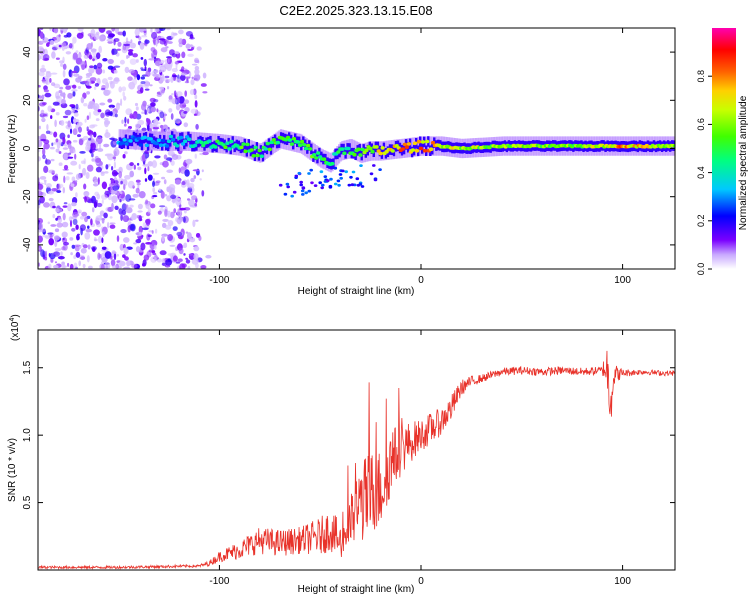 The image size is (750, 600). I want to click on colorbar-label: Normalized spectral amplitude, so click(743, 162).